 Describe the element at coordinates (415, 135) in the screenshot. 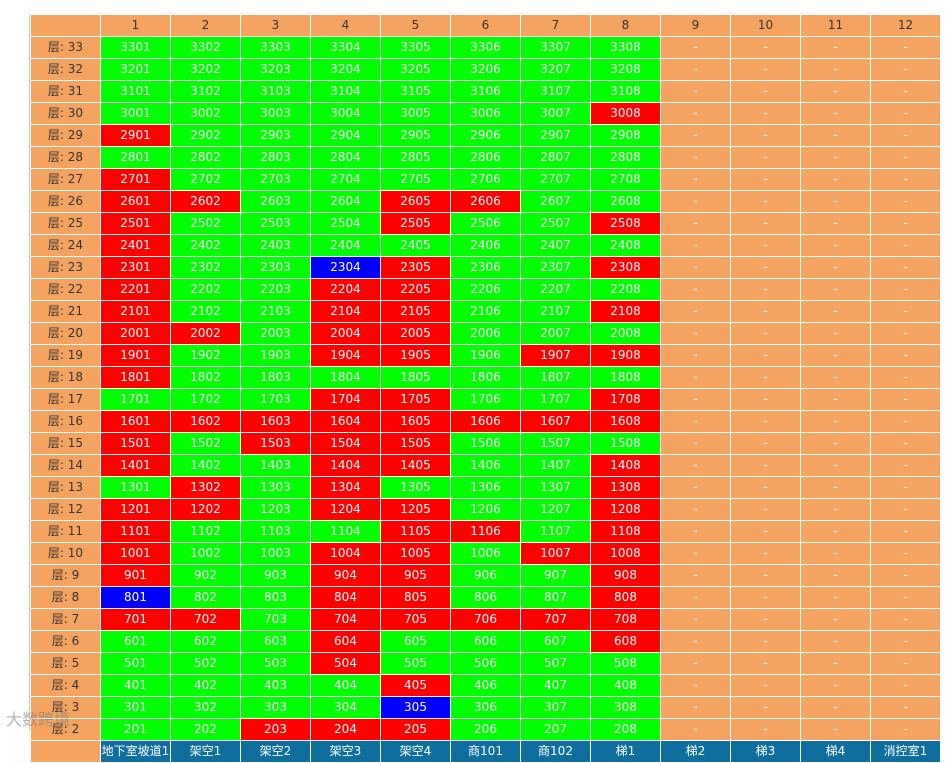

I see `room-cell: 2905` at that location.